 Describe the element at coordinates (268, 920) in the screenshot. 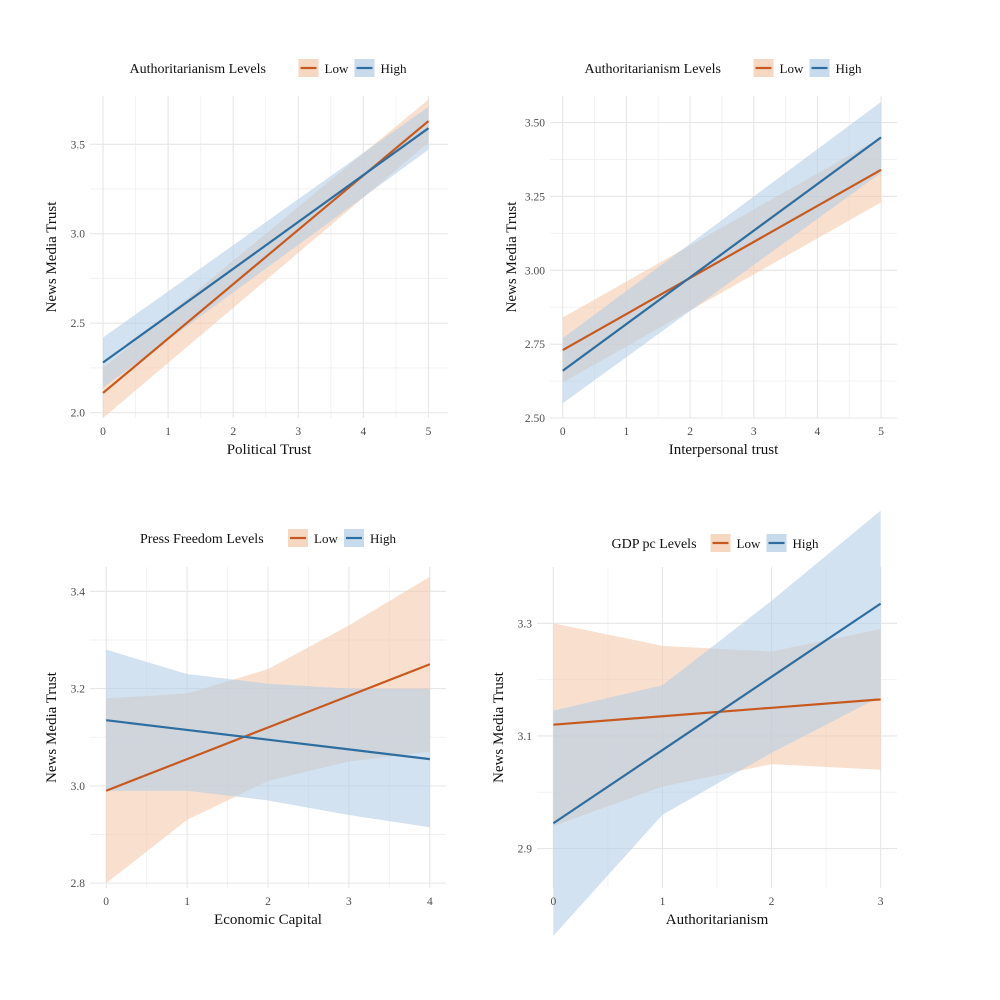

I see `x-axis-title: Economic Capital` at that location.